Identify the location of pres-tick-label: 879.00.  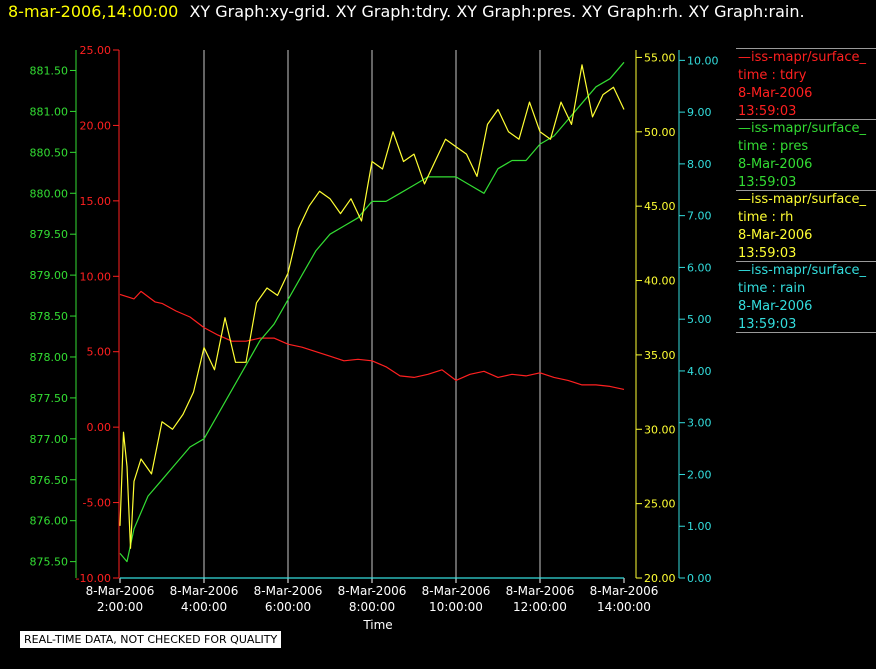
(49, 275).